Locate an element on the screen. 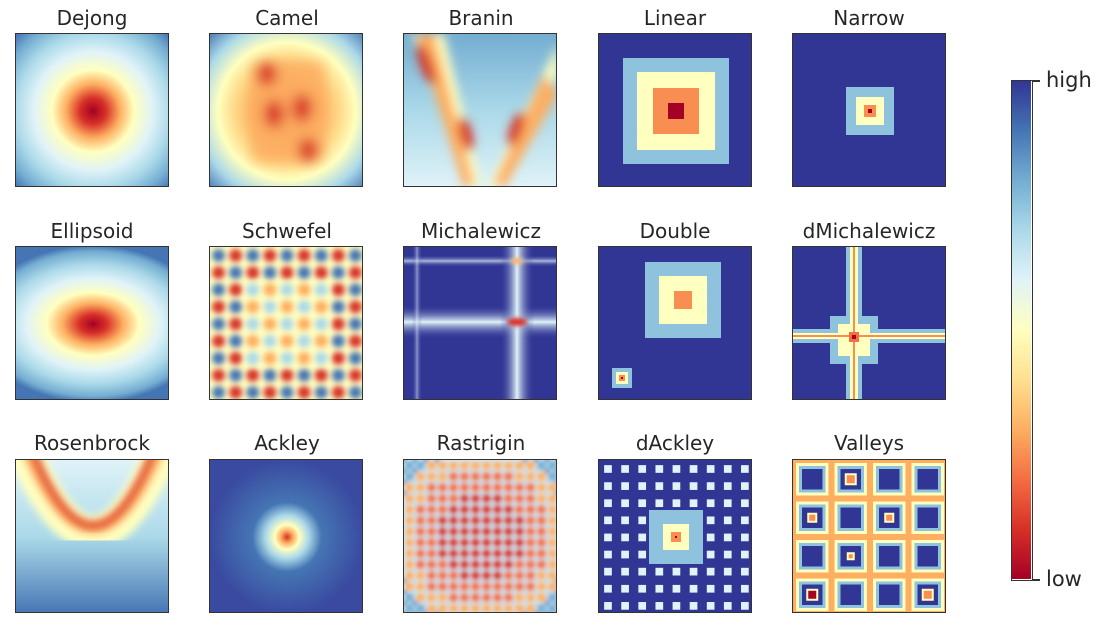 The image size is (1105, 629). heatmap-dackley is located at coordinates (675, 536).